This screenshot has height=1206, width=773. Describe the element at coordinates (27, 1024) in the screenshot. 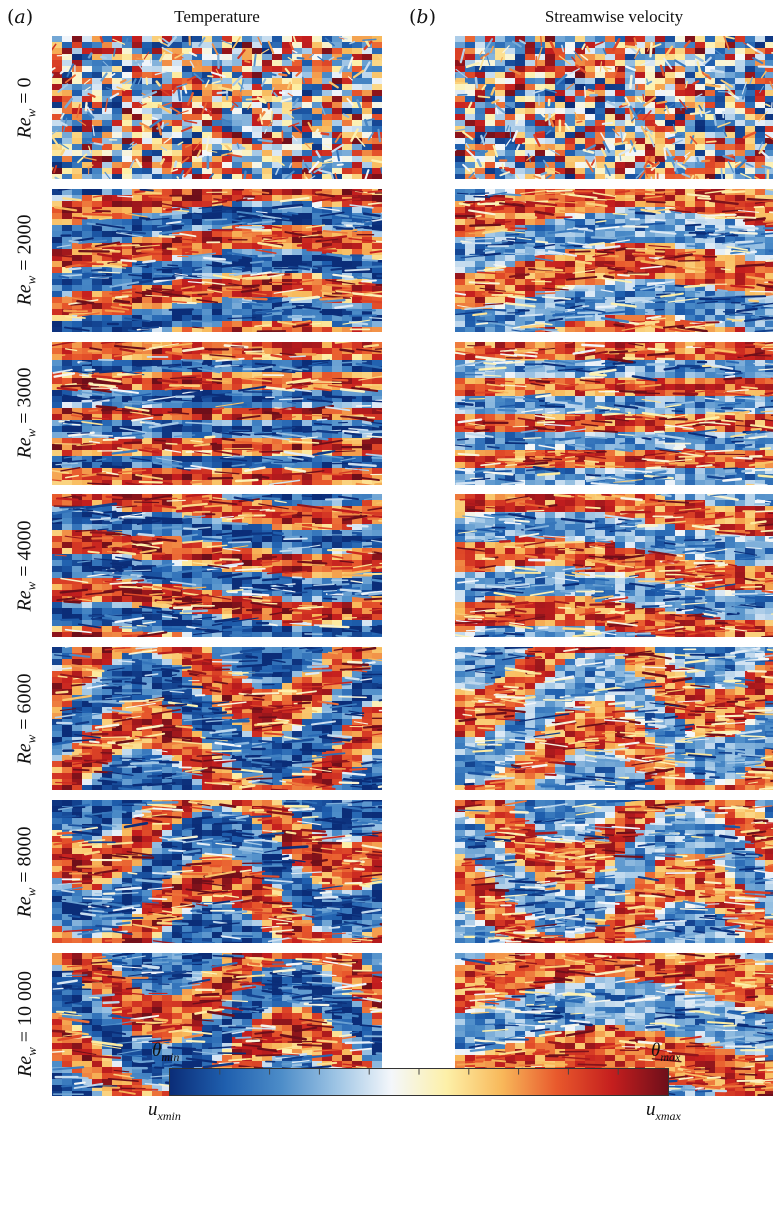

I see `row-label-re-w-10000: Rew = 10 000` at that location.